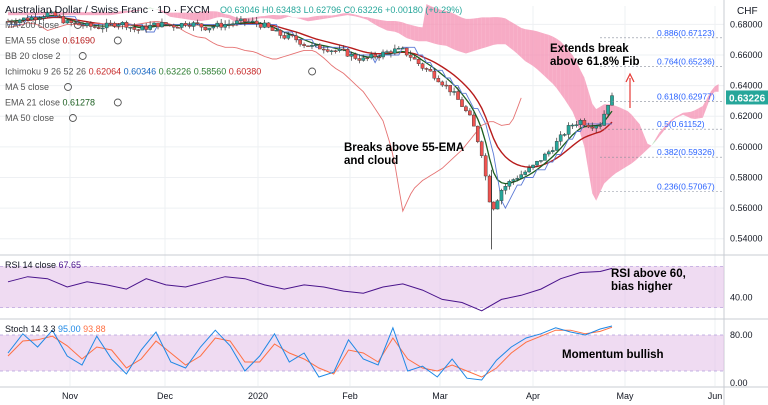 The image size is (768, 405). What do you see at coordinates (681, 124) in the screenshot?
I see `fib-label-3: 0.5(0.61152)` at bounding box center [681, 124].